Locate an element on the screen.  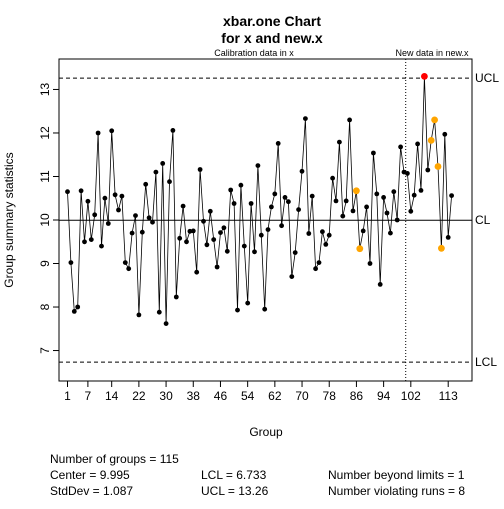
x-tick-label: 38 is located at coordinates (194, 396).